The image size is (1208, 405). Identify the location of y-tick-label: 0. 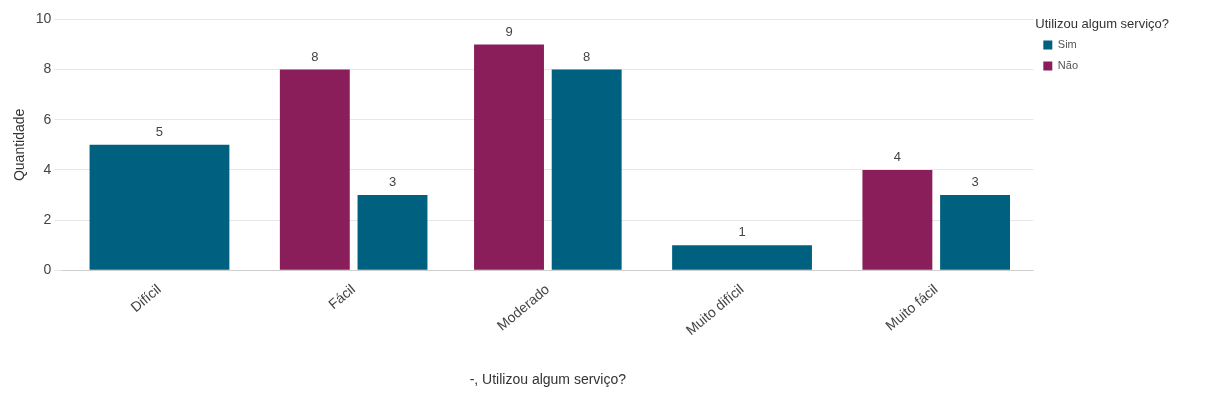
(47, 269).